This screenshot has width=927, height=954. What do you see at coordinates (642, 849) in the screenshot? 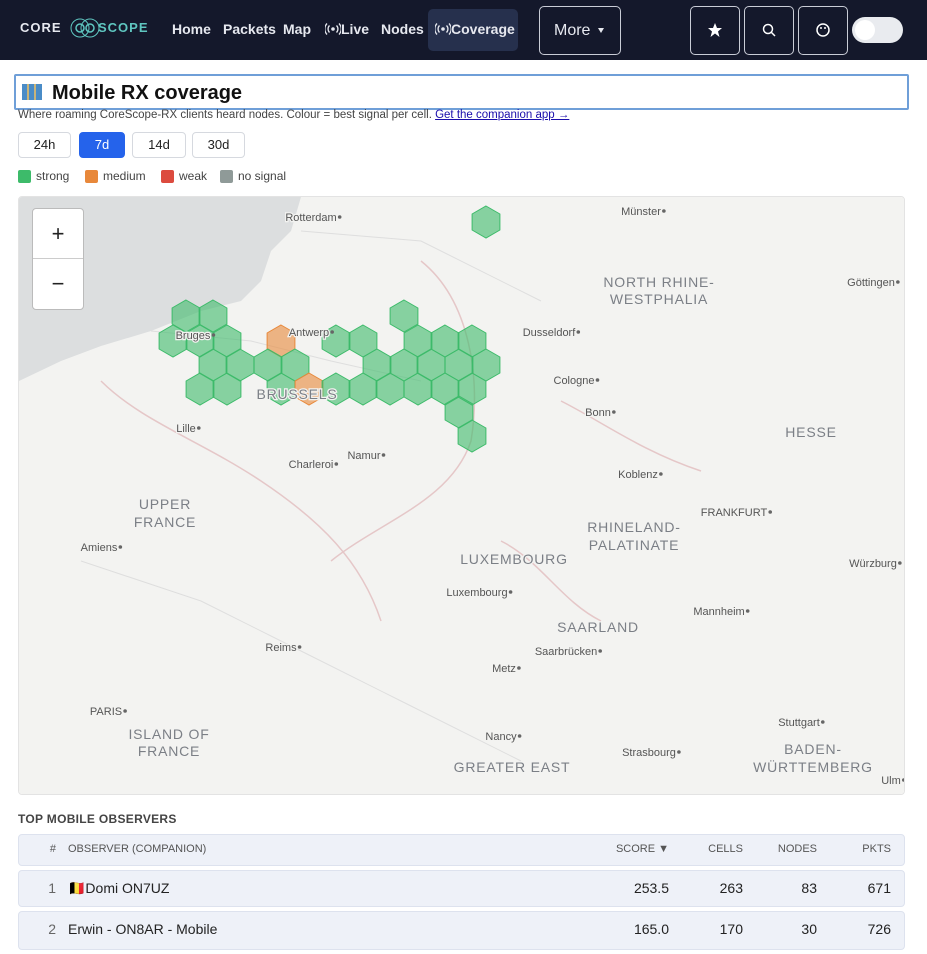
I see `column-header: SCORE ▼` at bounding box center [642, 849].